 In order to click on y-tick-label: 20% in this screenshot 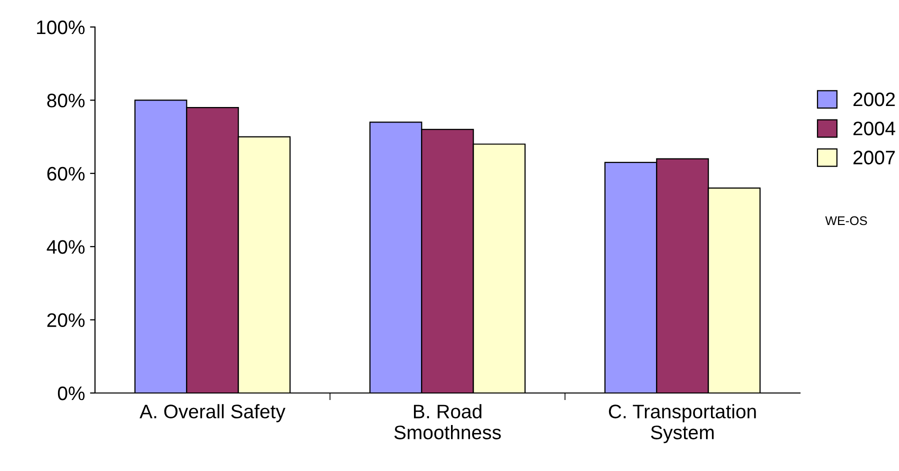, I will do `click(66, 320)`.